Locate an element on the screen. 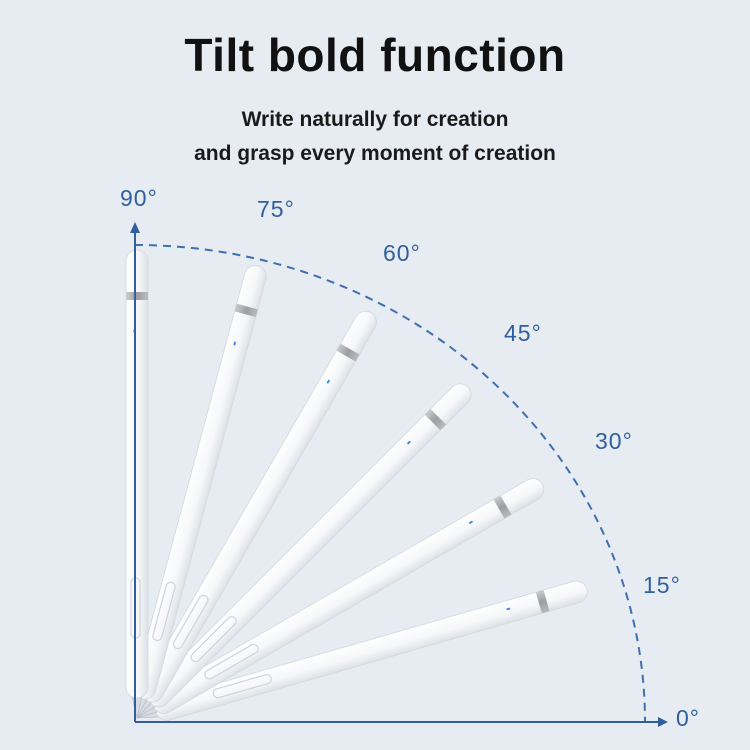  angle-label-30: 30° is located at coordinates (614, 441).